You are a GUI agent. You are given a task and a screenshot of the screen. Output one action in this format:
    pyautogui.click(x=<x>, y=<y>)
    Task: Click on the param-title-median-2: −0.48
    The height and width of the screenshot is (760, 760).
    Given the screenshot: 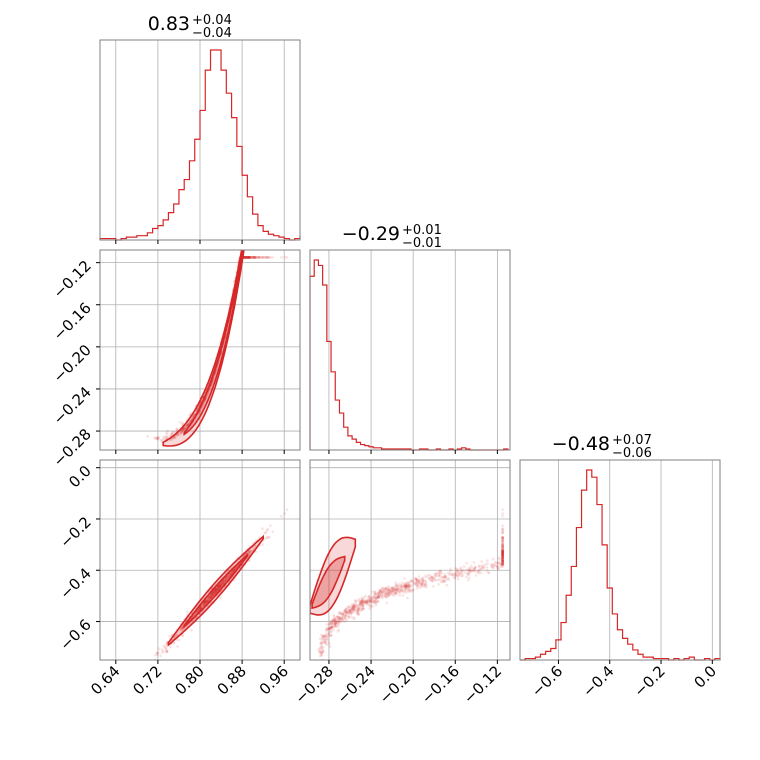 What is the action you would take?
    pyautogui.click(x=581, y=444)
    